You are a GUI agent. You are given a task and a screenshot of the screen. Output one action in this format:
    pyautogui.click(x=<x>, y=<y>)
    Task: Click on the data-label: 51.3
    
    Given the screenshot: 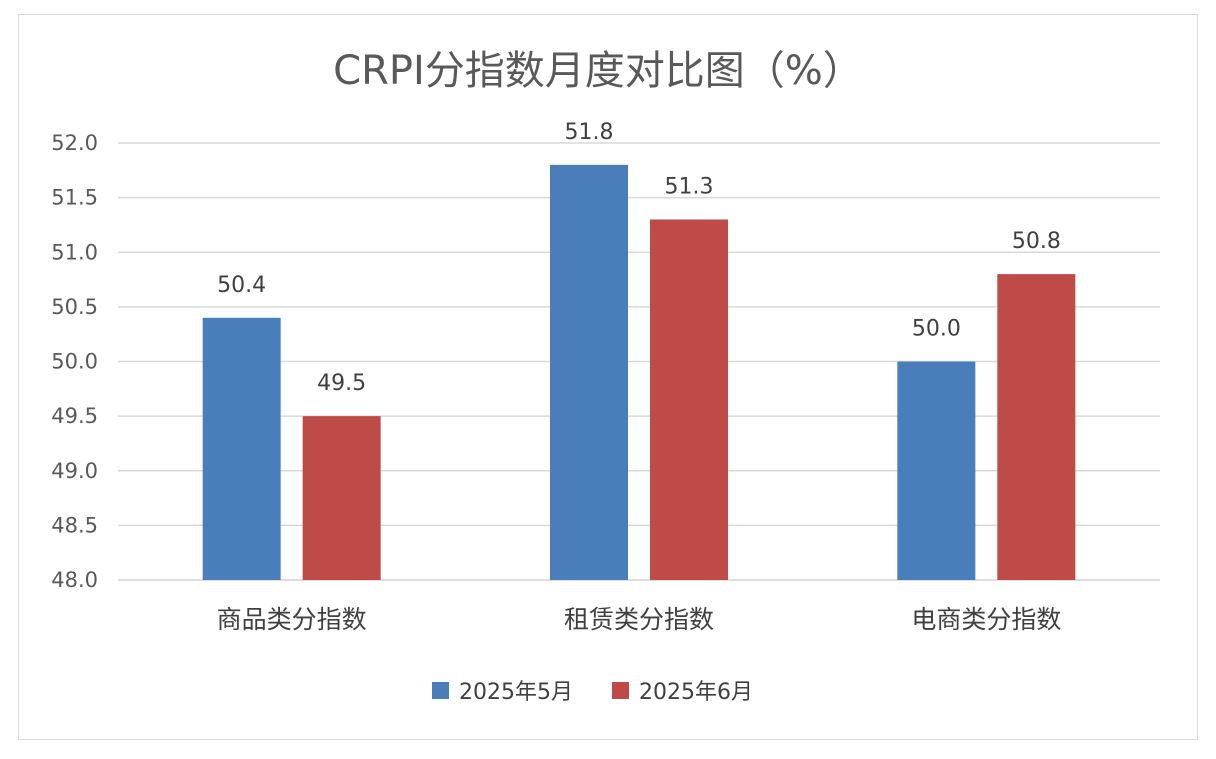 What is the action you would take?
    pyautogui.click(x=689, y=186)
    